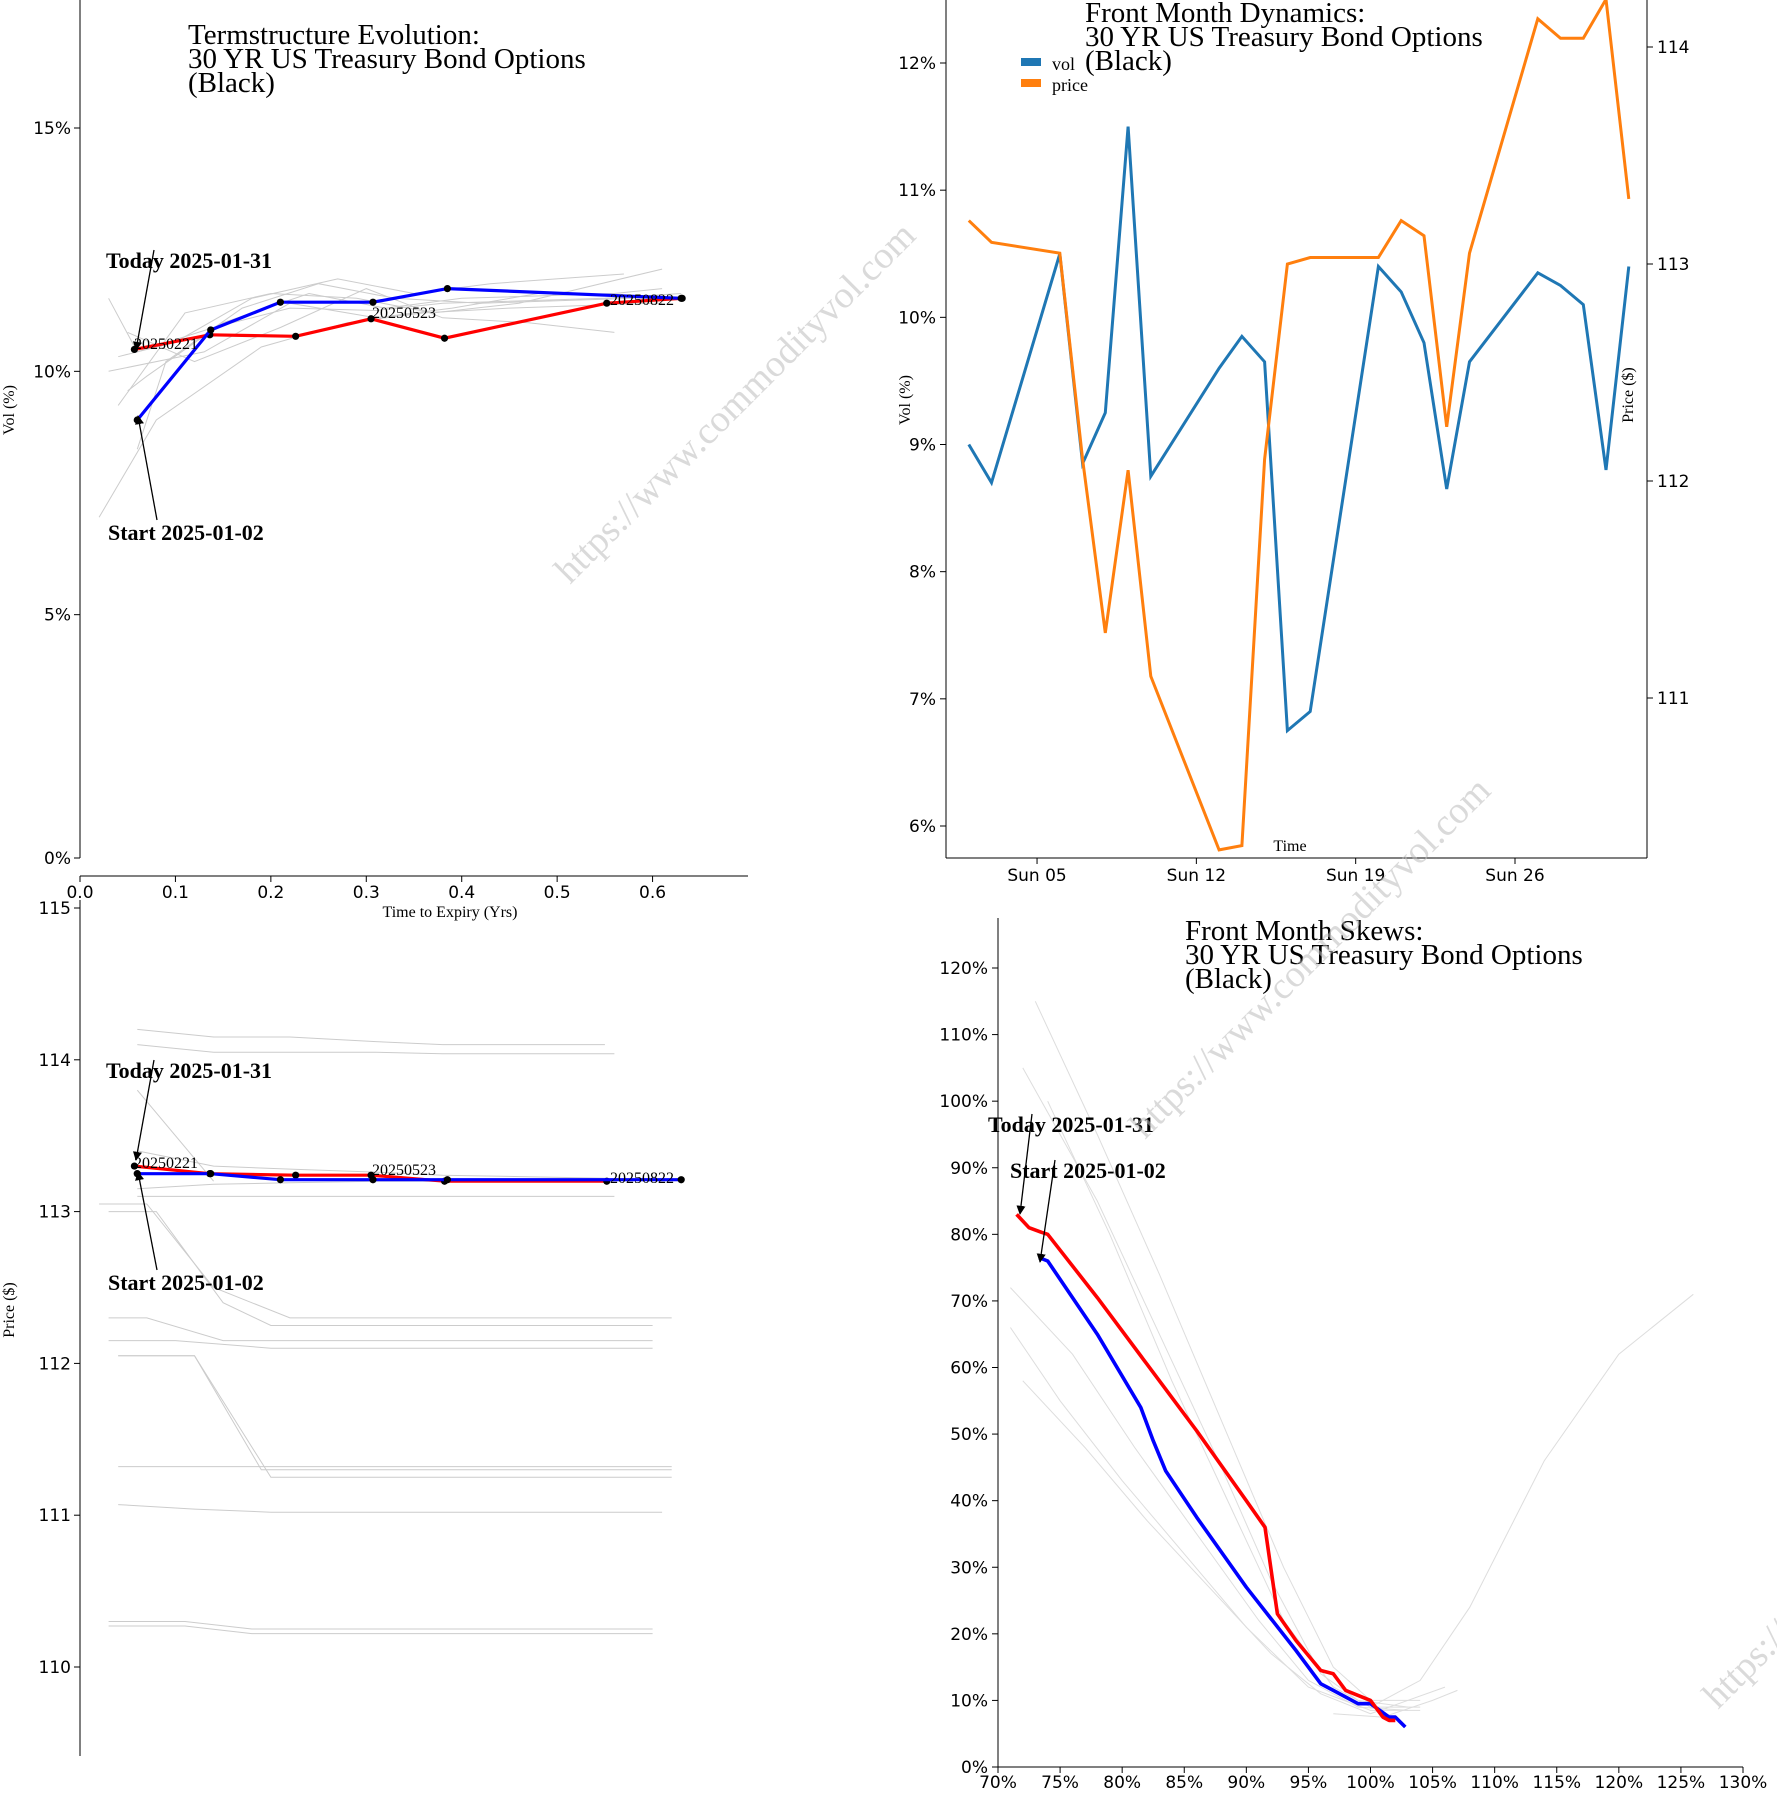 The width and height of the screenshot is (1777, 1794). What do you see at coordinates (1060, 1783) in the screenshot?
I see `x-tick-label: 75%` at bounding box center [1060, 1783].